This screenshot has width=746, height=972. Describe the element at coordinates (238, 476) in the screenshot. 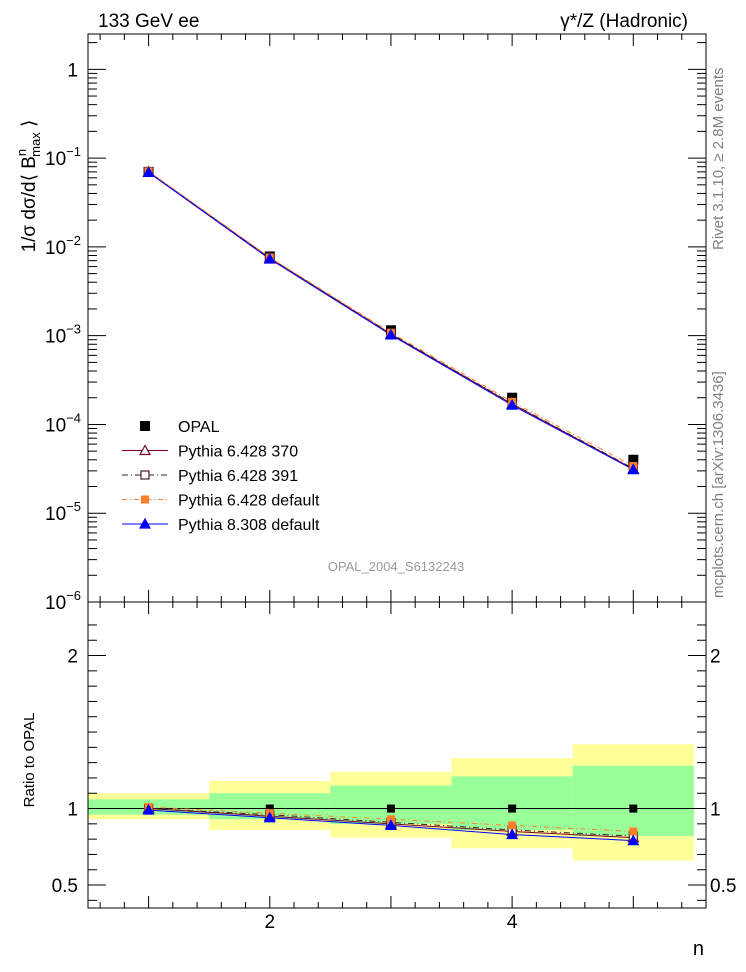

I see `legend-label: Pythia 6.428 391` at that location.